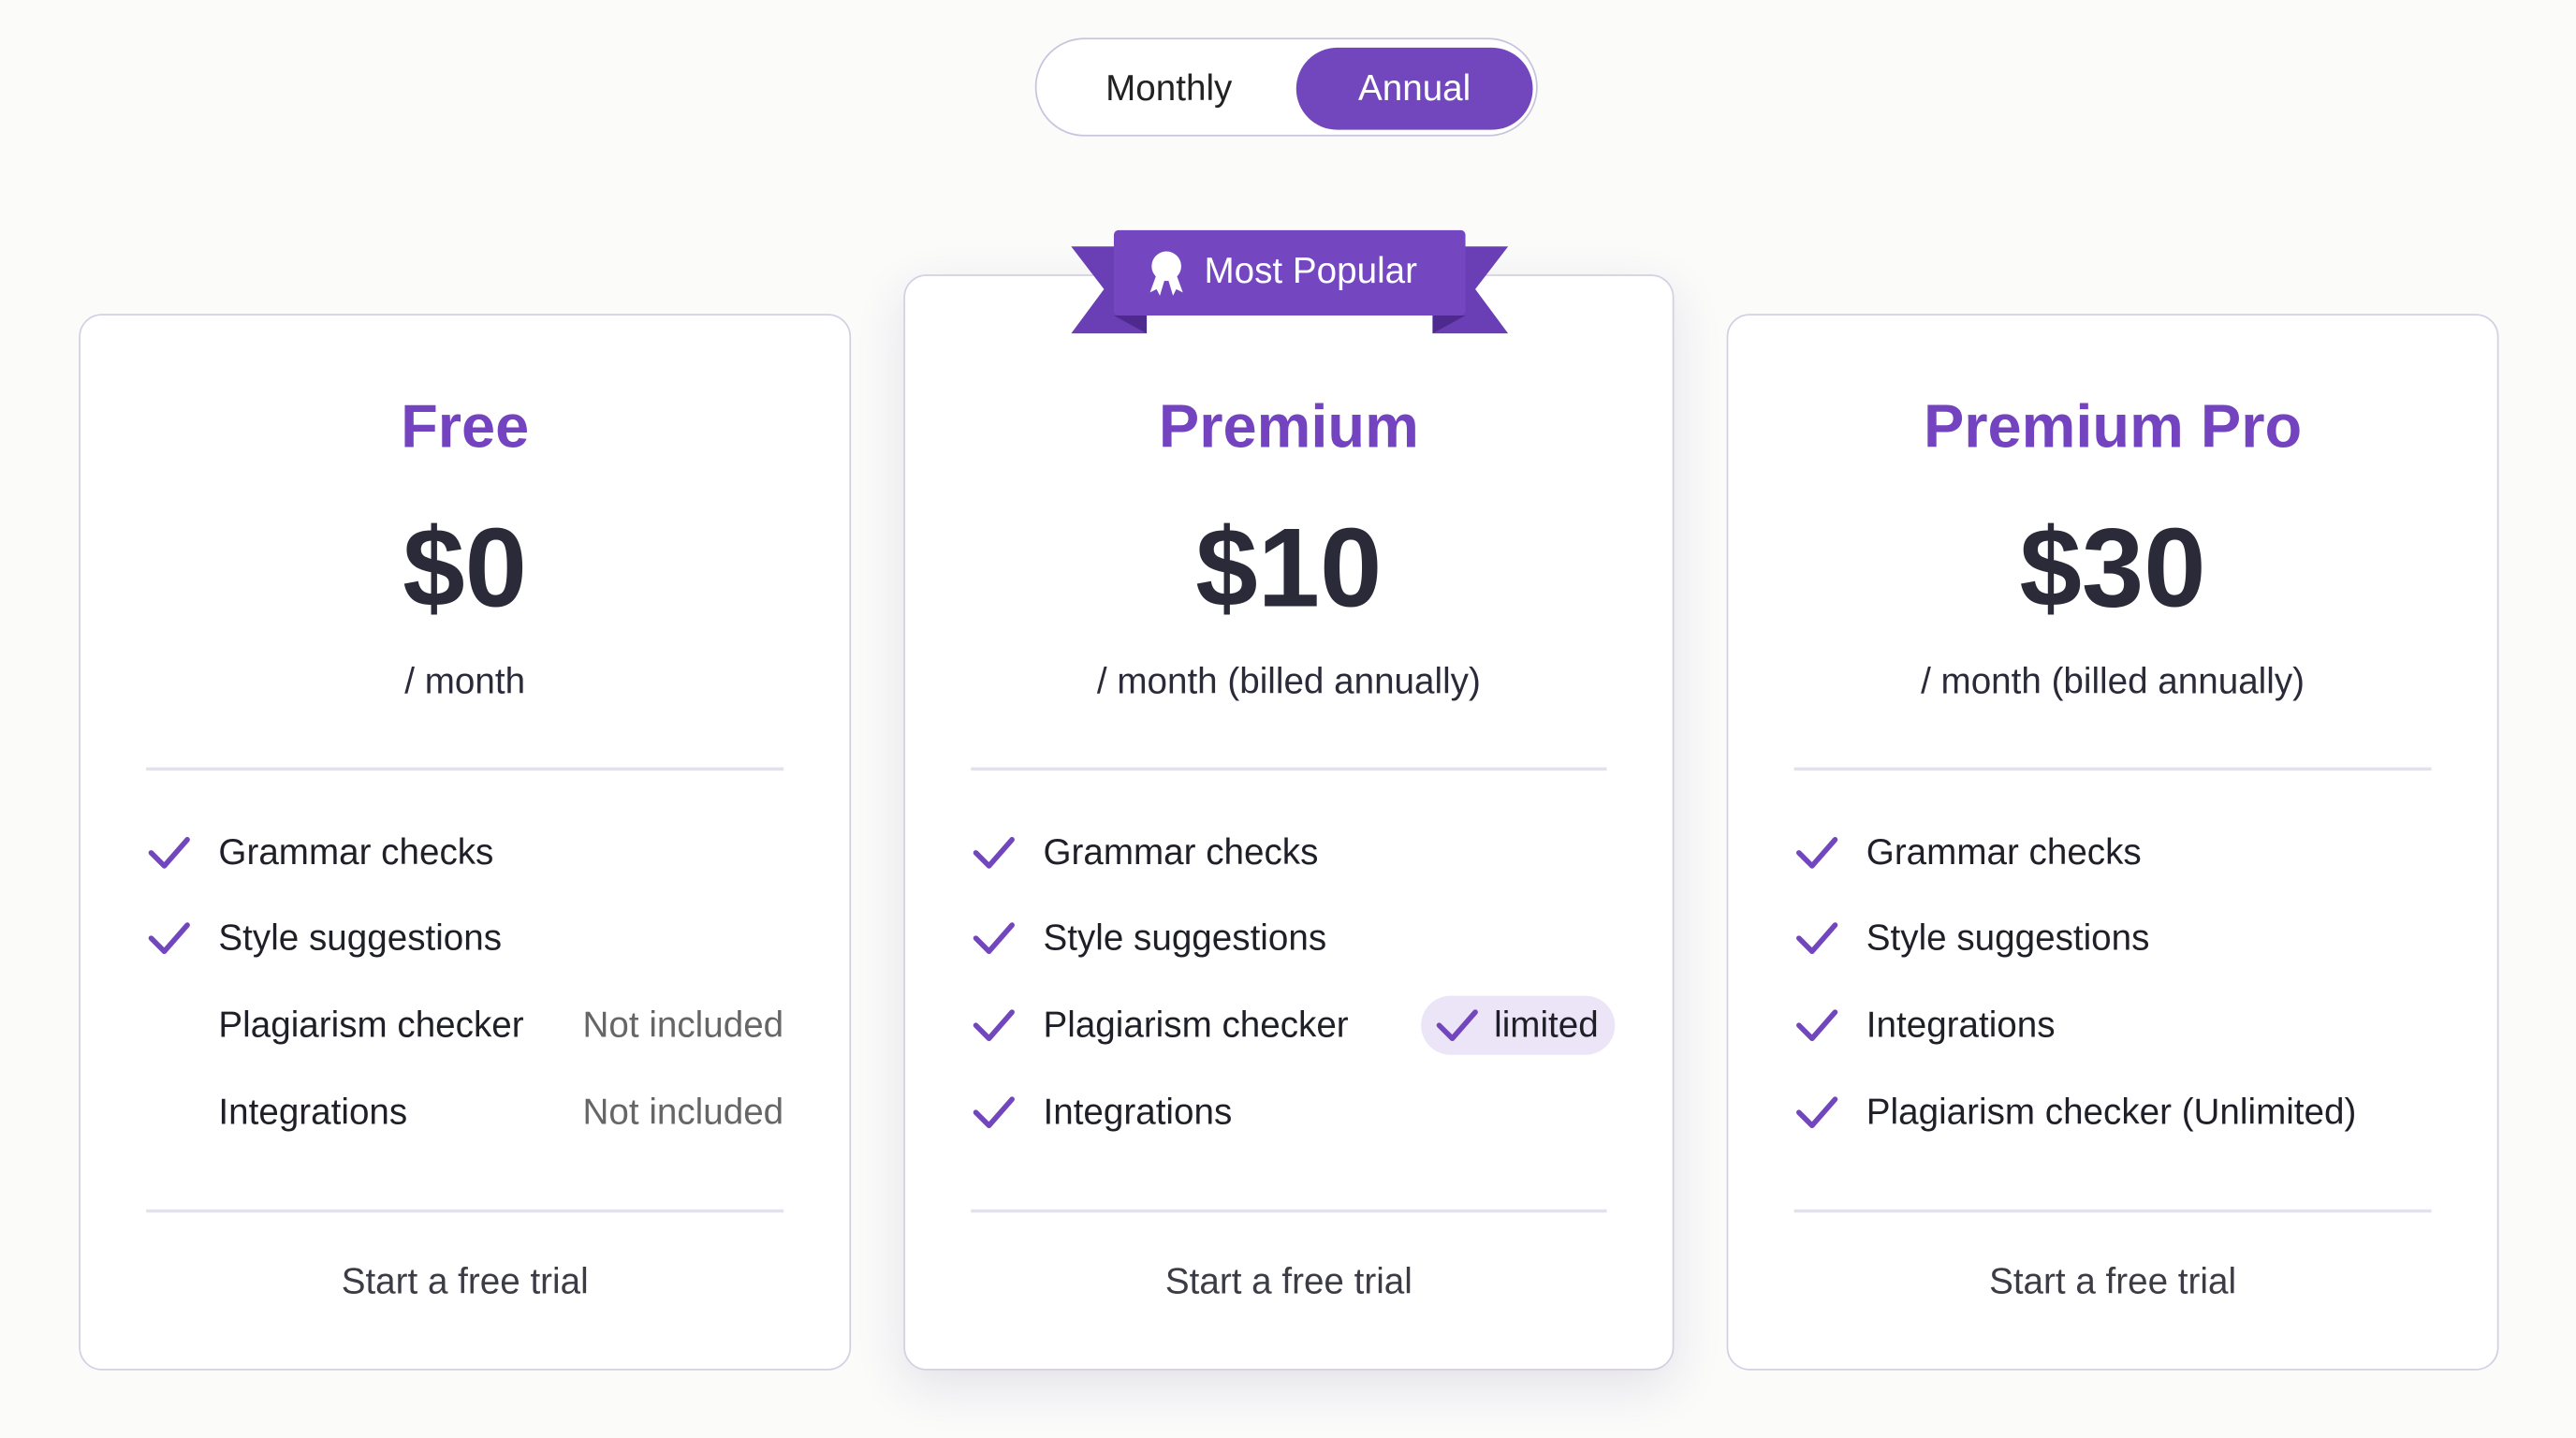  I want to click on plan-price: $0, so click(465, 568).